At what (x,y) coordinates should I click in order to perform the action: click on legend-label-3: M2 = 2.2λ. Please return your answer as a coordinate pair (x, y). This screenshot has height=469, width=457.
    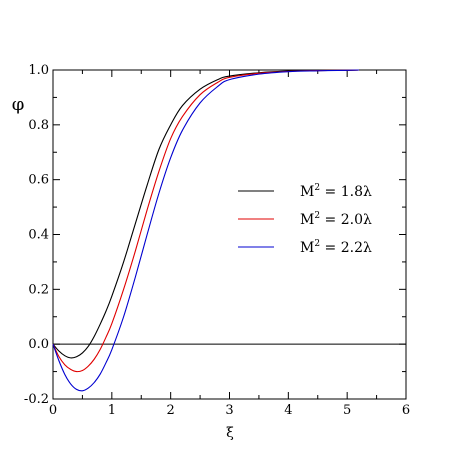
    Looking at the image, I should click on (336, 247).